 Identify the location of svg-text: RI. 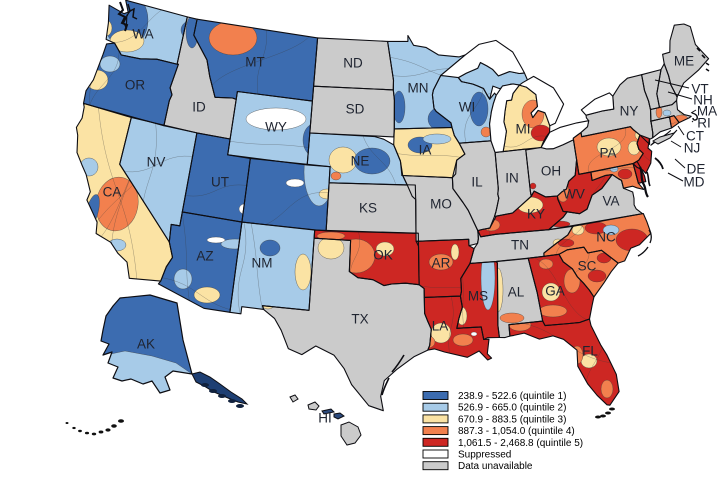
(704, 123).